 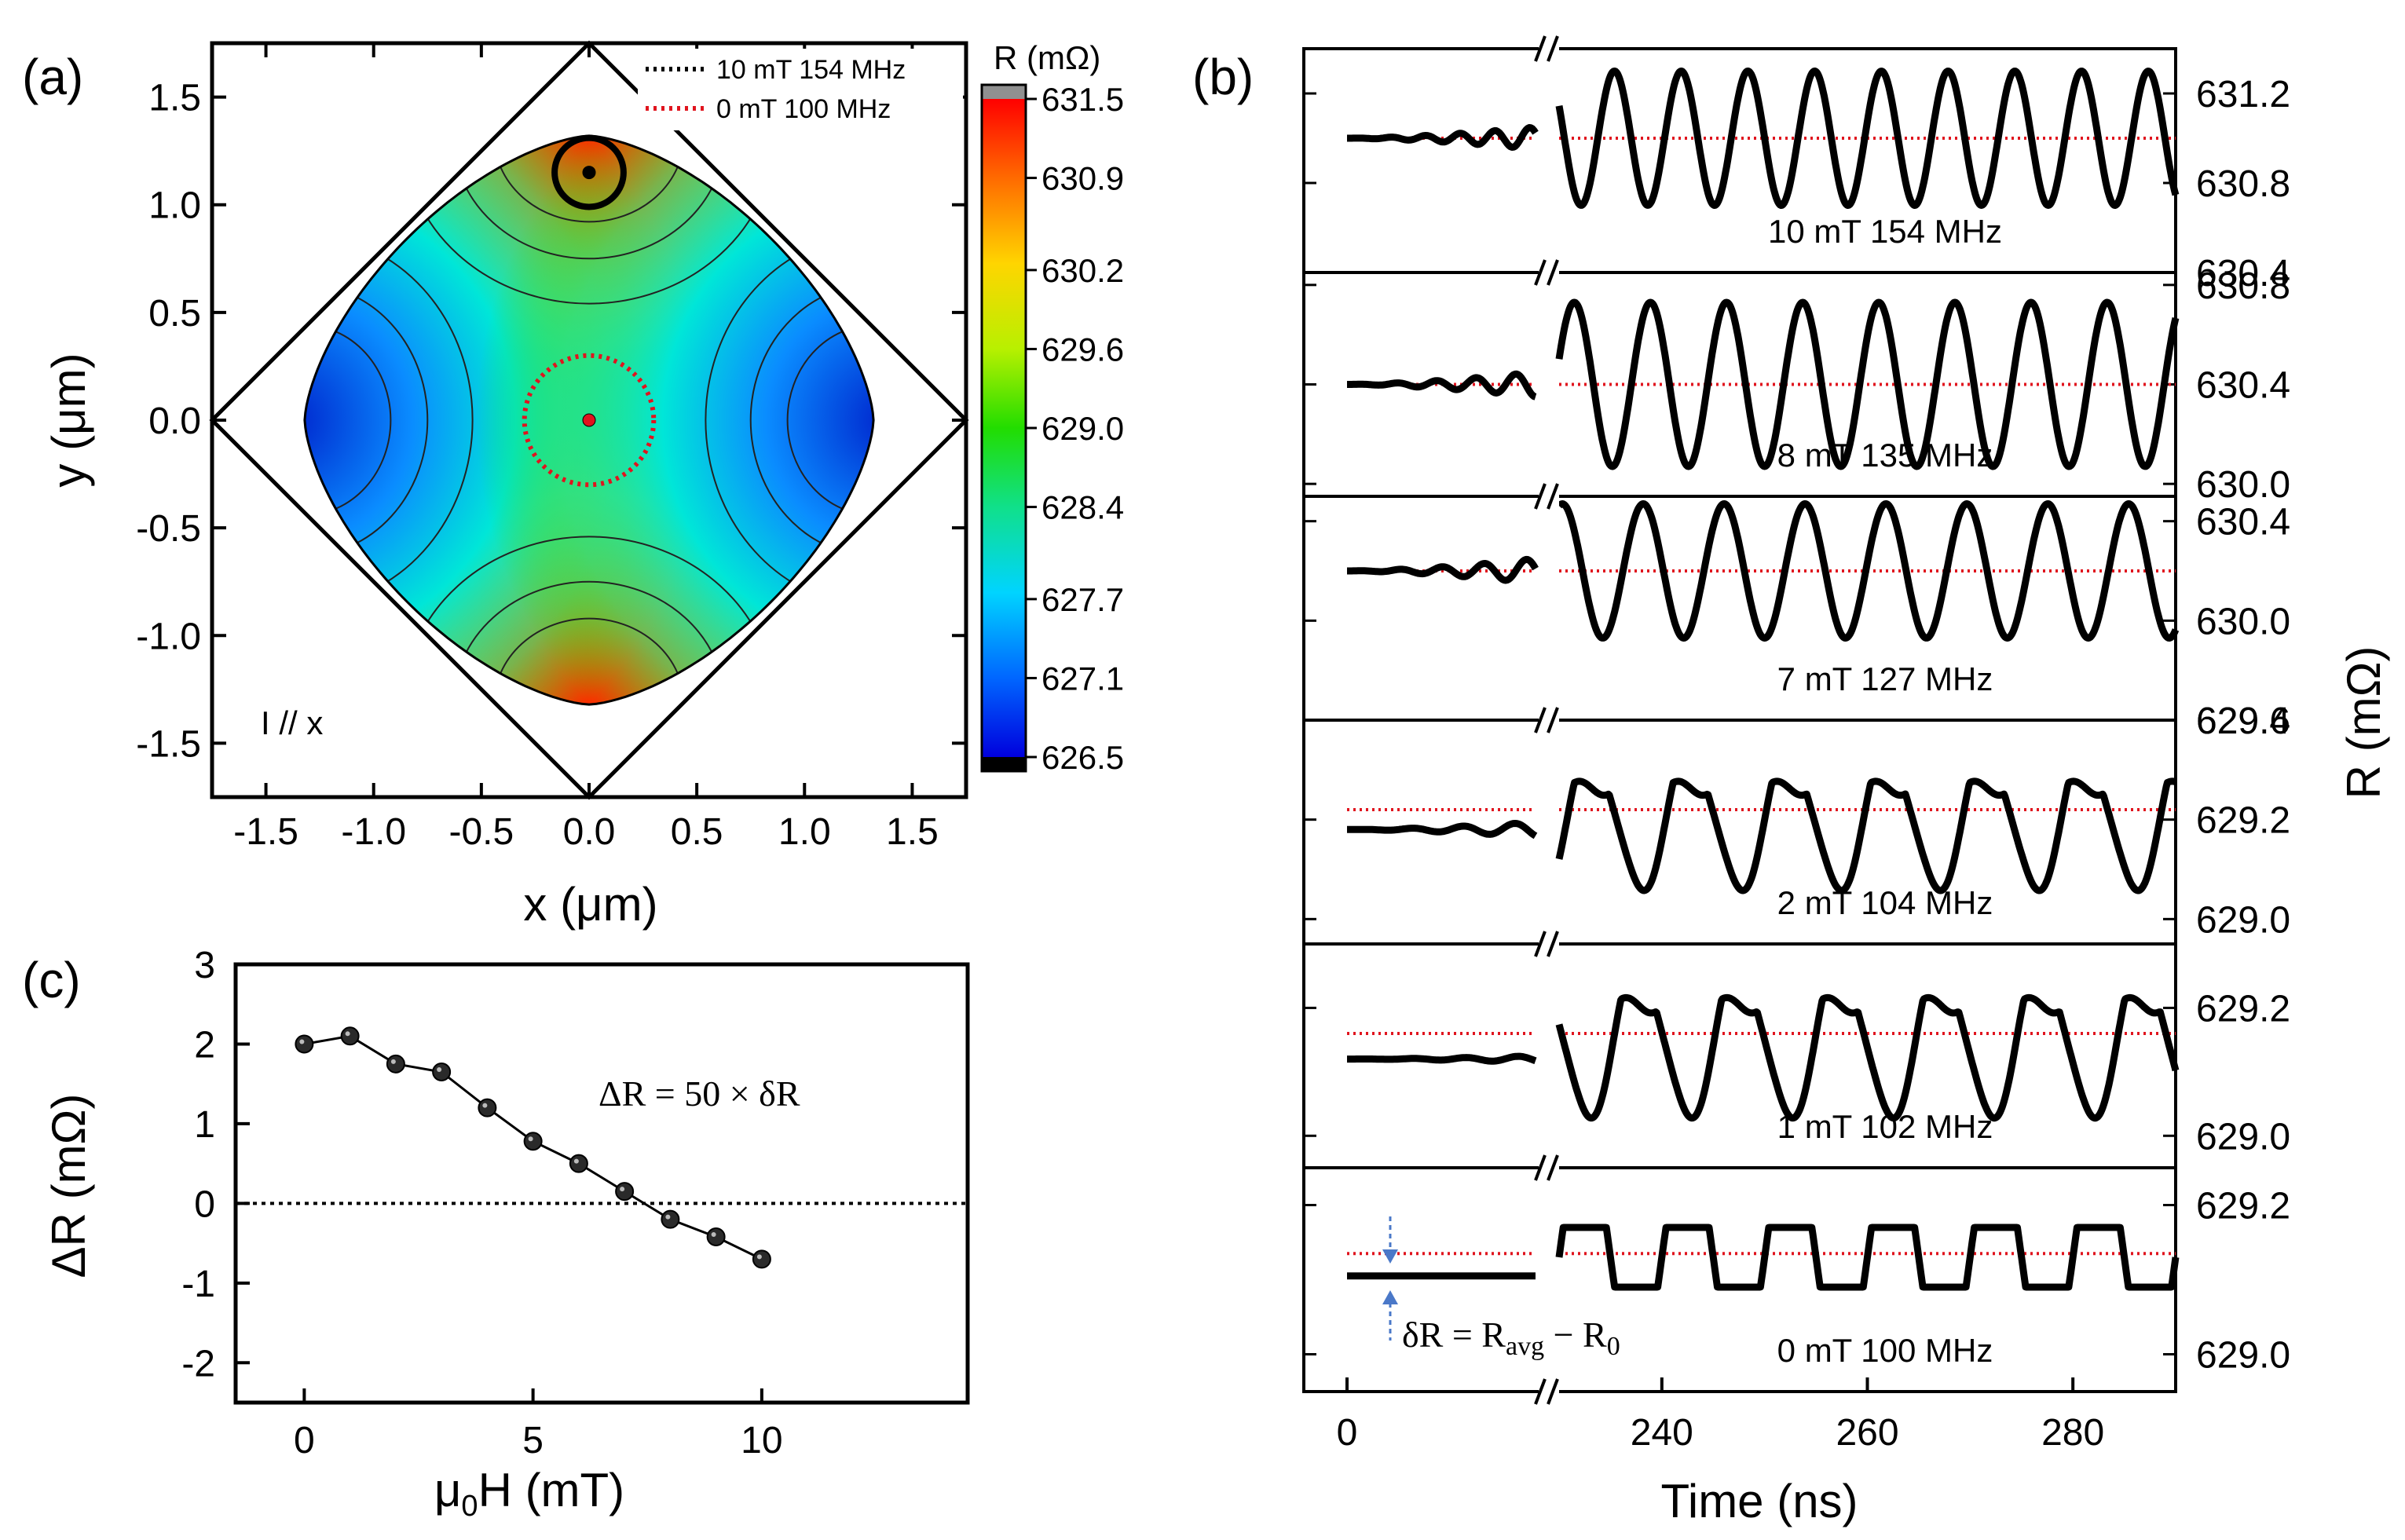 I want to click on colorbar-tick-label: 630.9, so click(x=1082, y=178).